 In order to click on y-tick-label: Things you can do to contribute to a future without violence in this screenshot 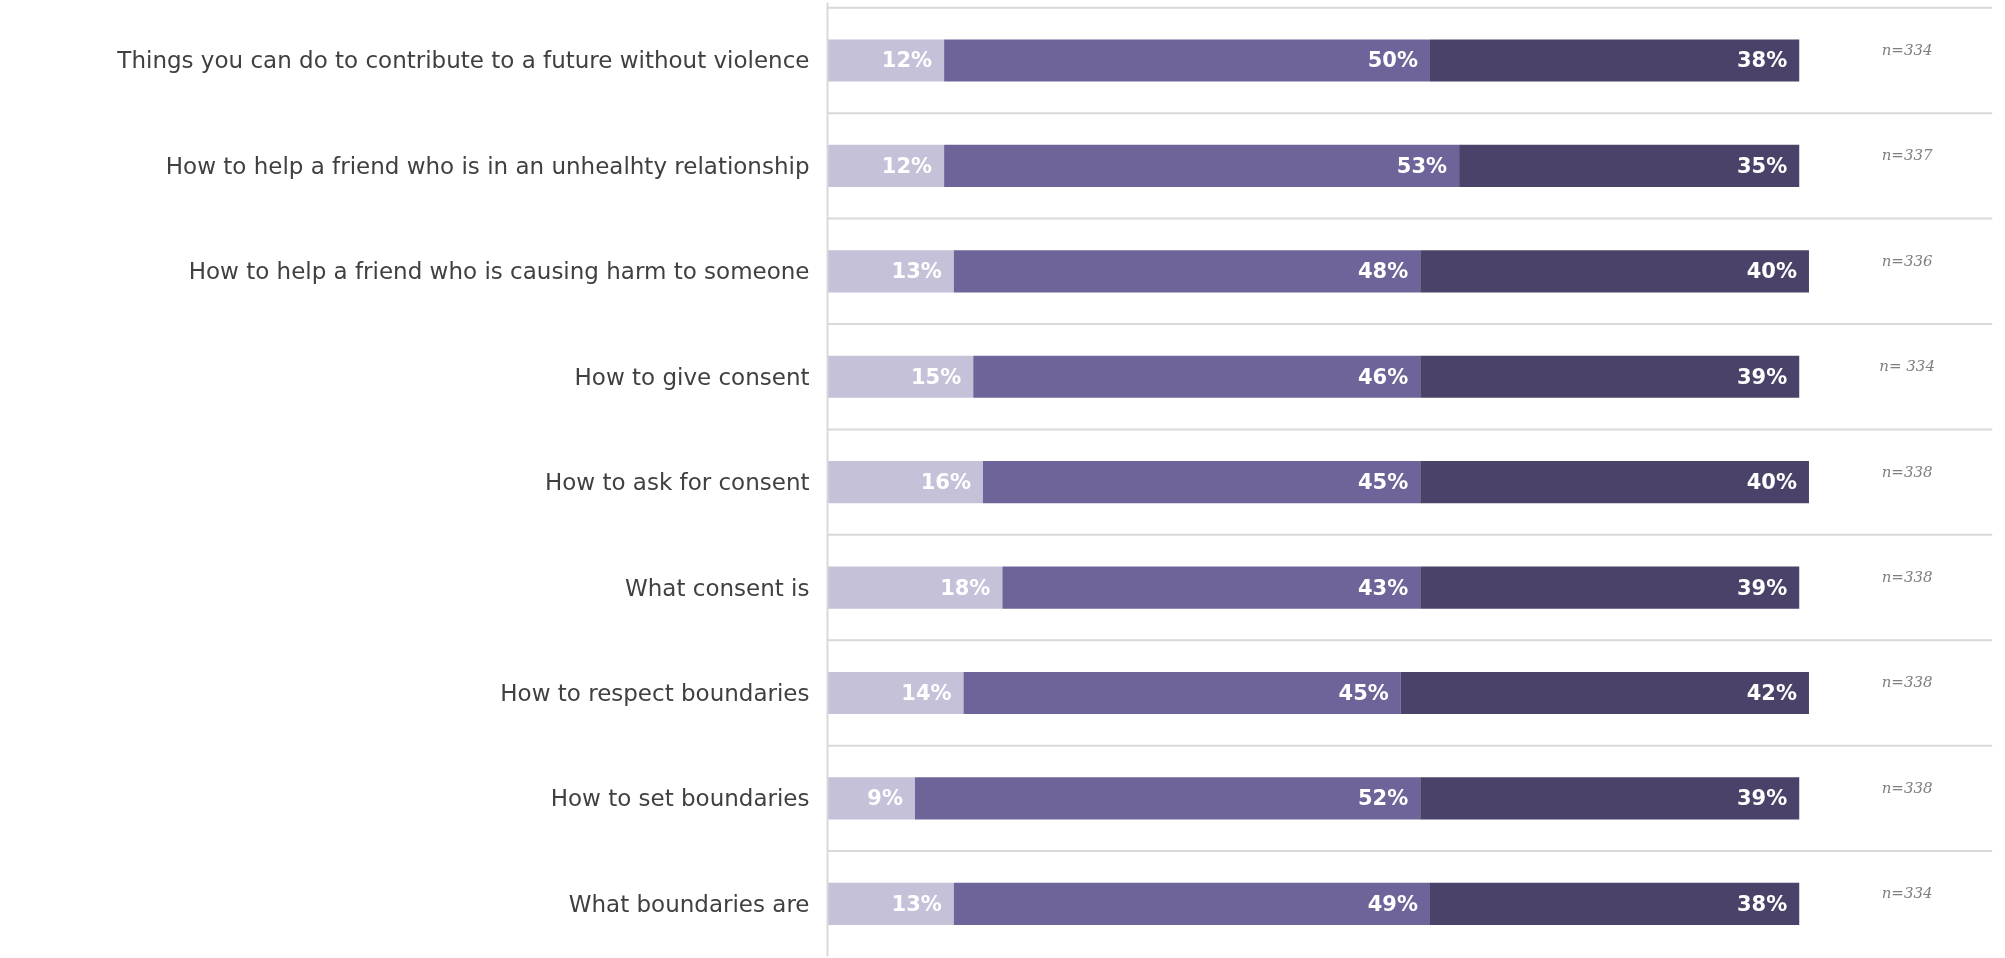, I will do `click(463, 60)`.